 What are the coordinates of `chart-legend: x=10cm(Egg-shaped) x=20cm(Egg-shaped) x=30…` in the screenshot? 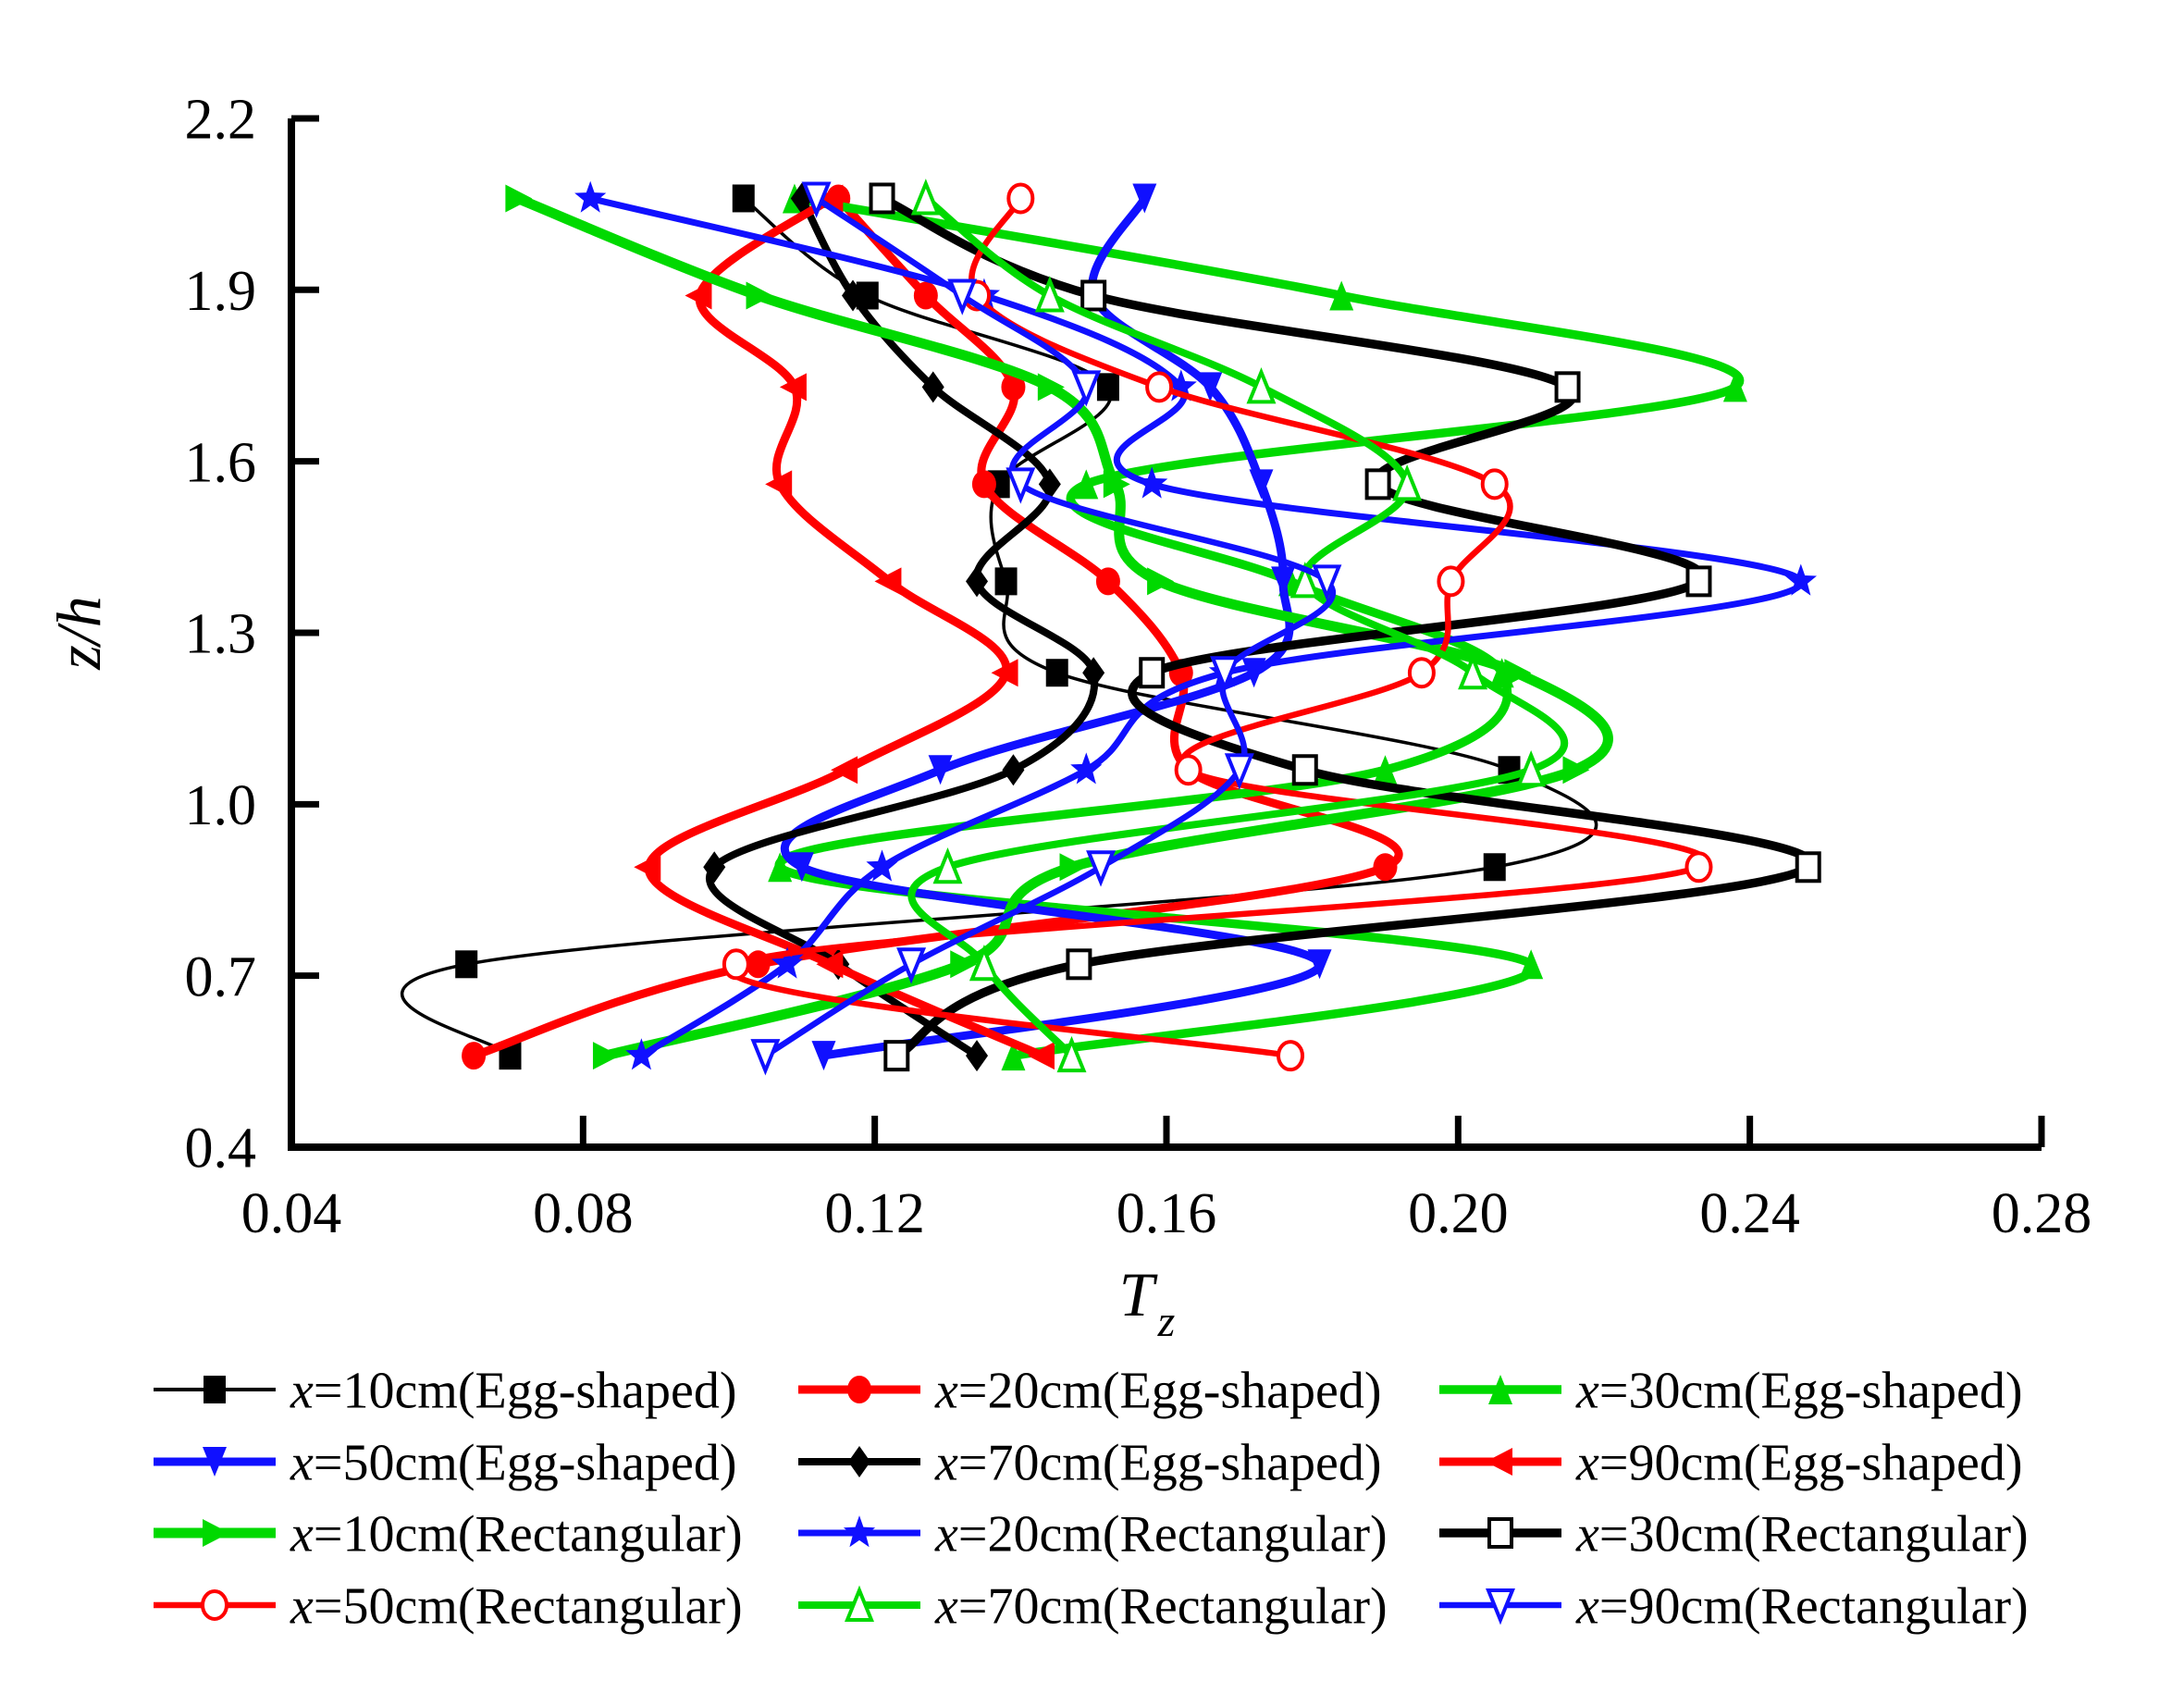 It's located at (1091, 1499).